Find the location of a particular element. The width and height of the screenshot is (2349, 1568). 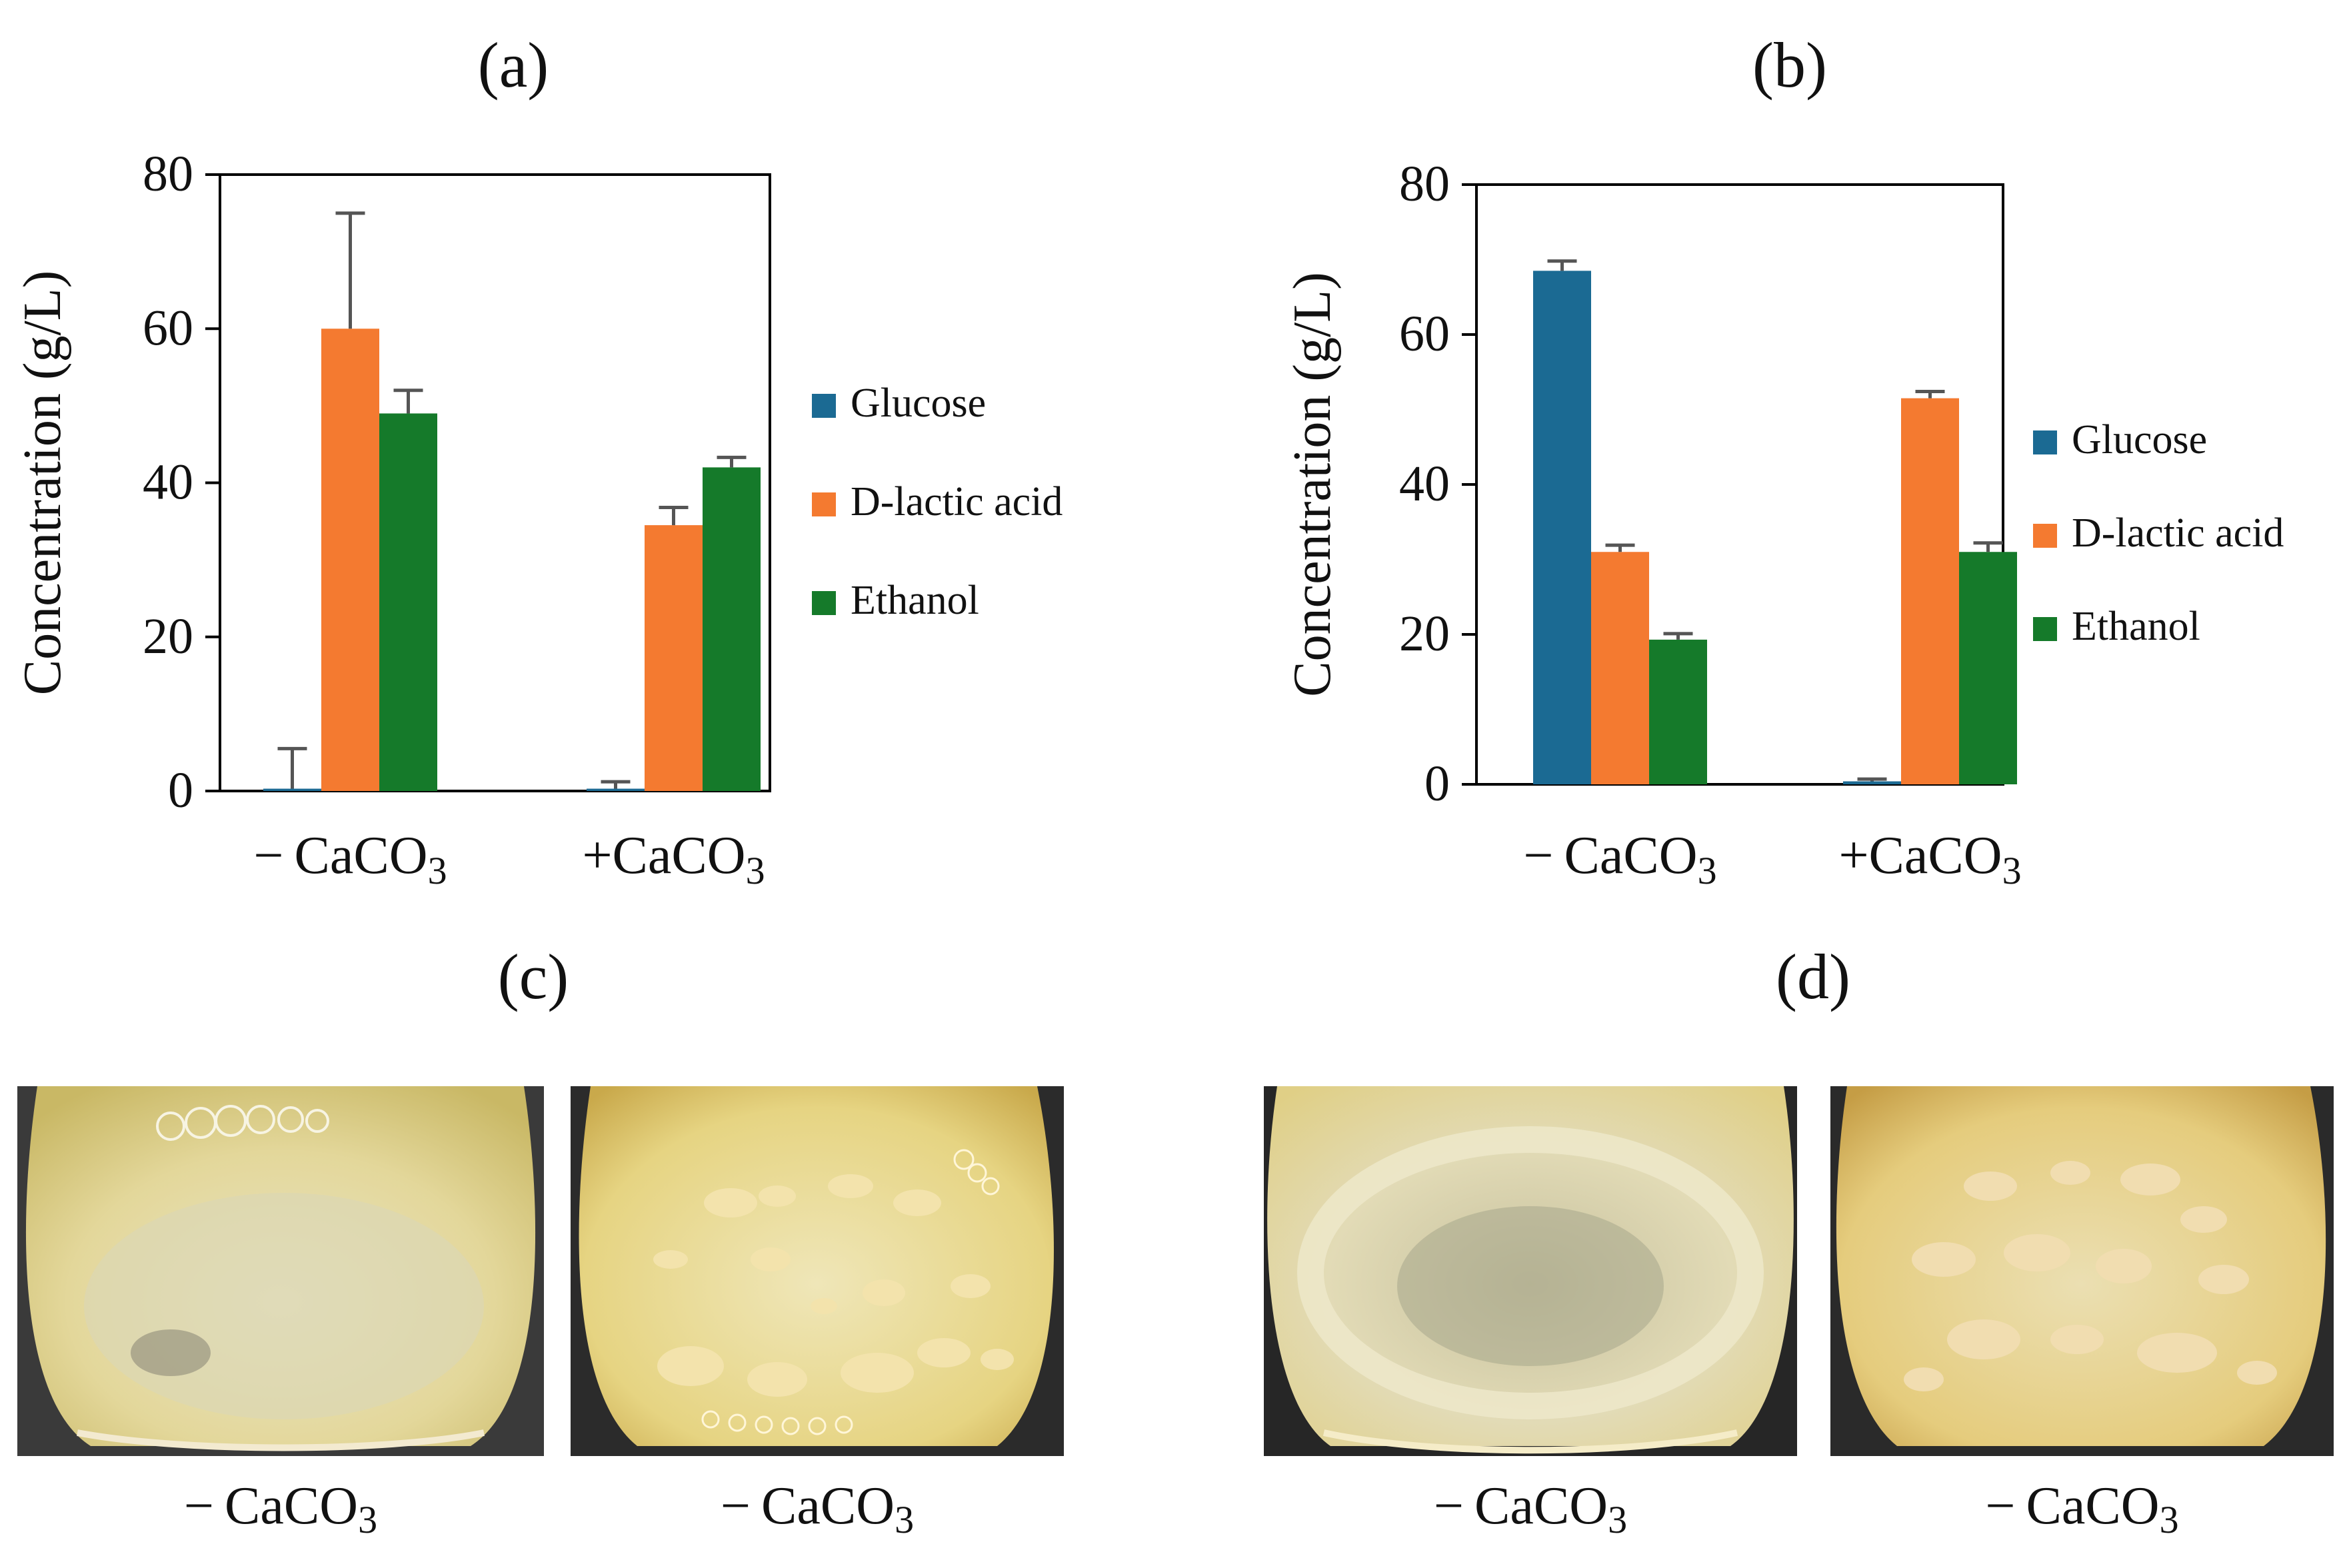

caption-c1-text: − CaCO is located at coordinates (271, 1506).